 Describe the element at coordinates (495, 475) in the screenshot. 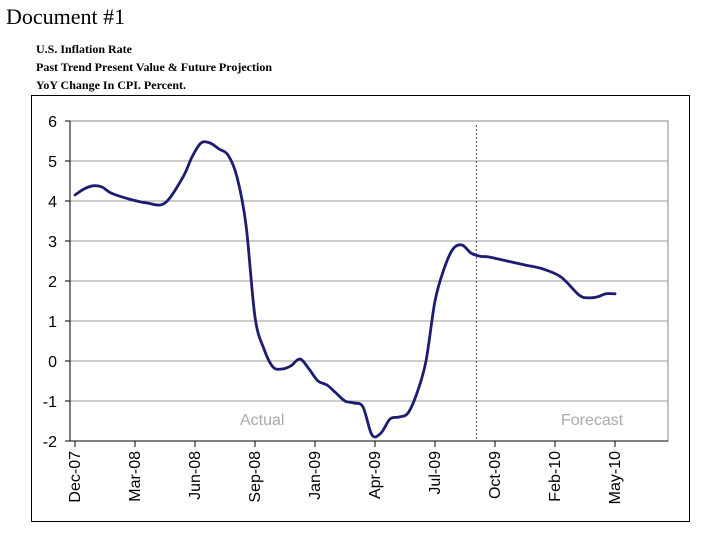

I see `x-tick-label: Oct-09` at that location.